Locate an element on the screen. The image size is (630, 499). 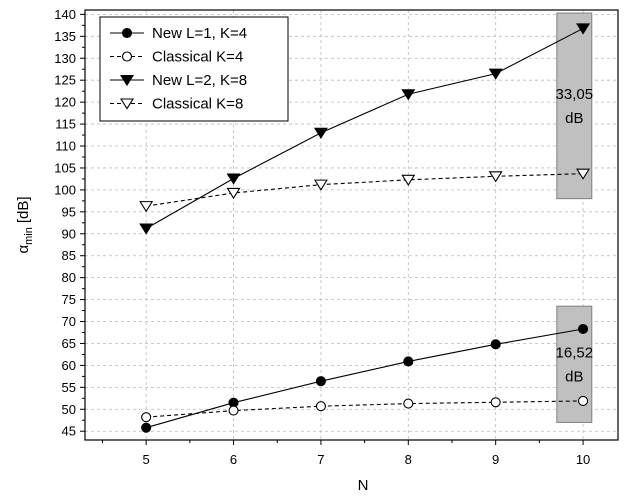
legend-entry: Classical K=8 is located at coordinates (176, 104).